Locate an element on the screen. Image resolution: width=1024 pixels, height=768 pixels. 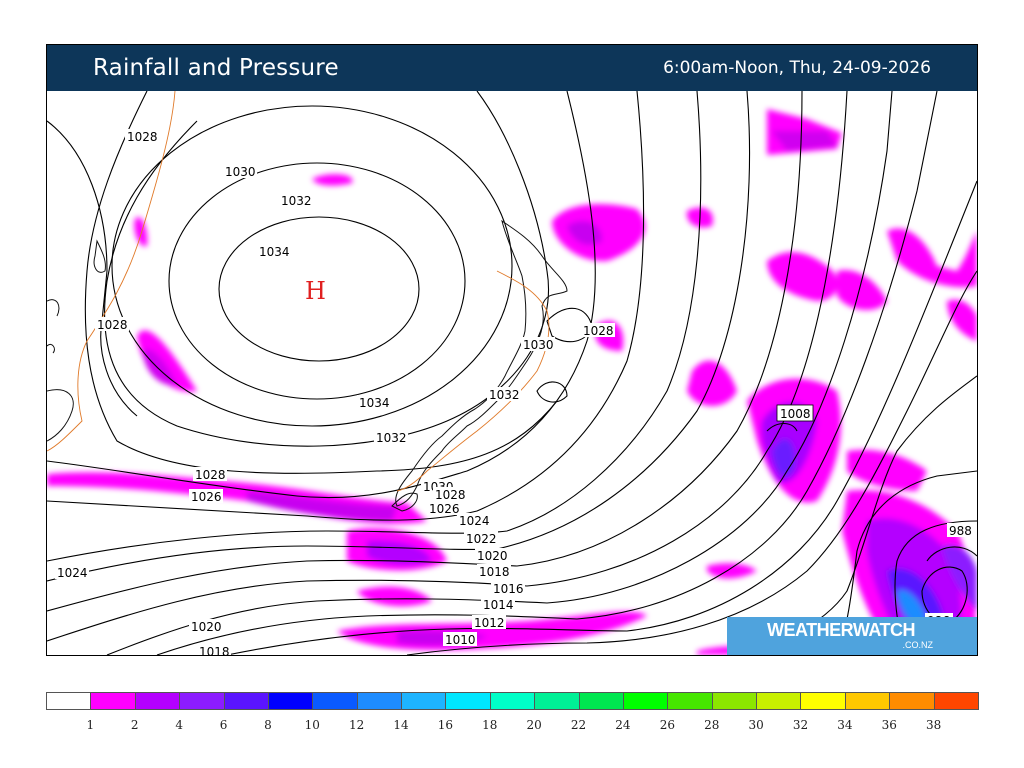
svg-text: 1022 is located at coordinates (481, 539).